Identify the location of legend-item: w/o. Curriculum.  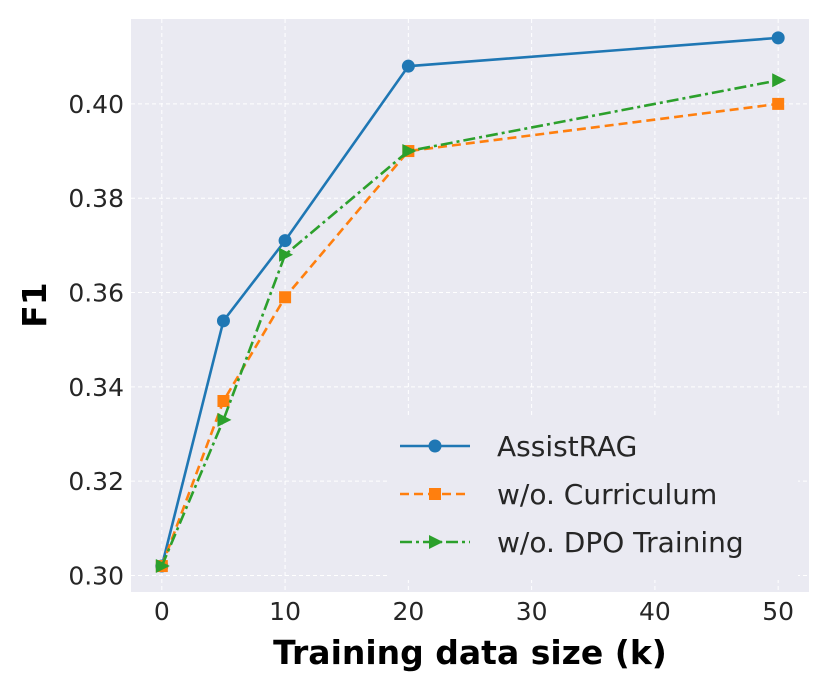
(558, 494).